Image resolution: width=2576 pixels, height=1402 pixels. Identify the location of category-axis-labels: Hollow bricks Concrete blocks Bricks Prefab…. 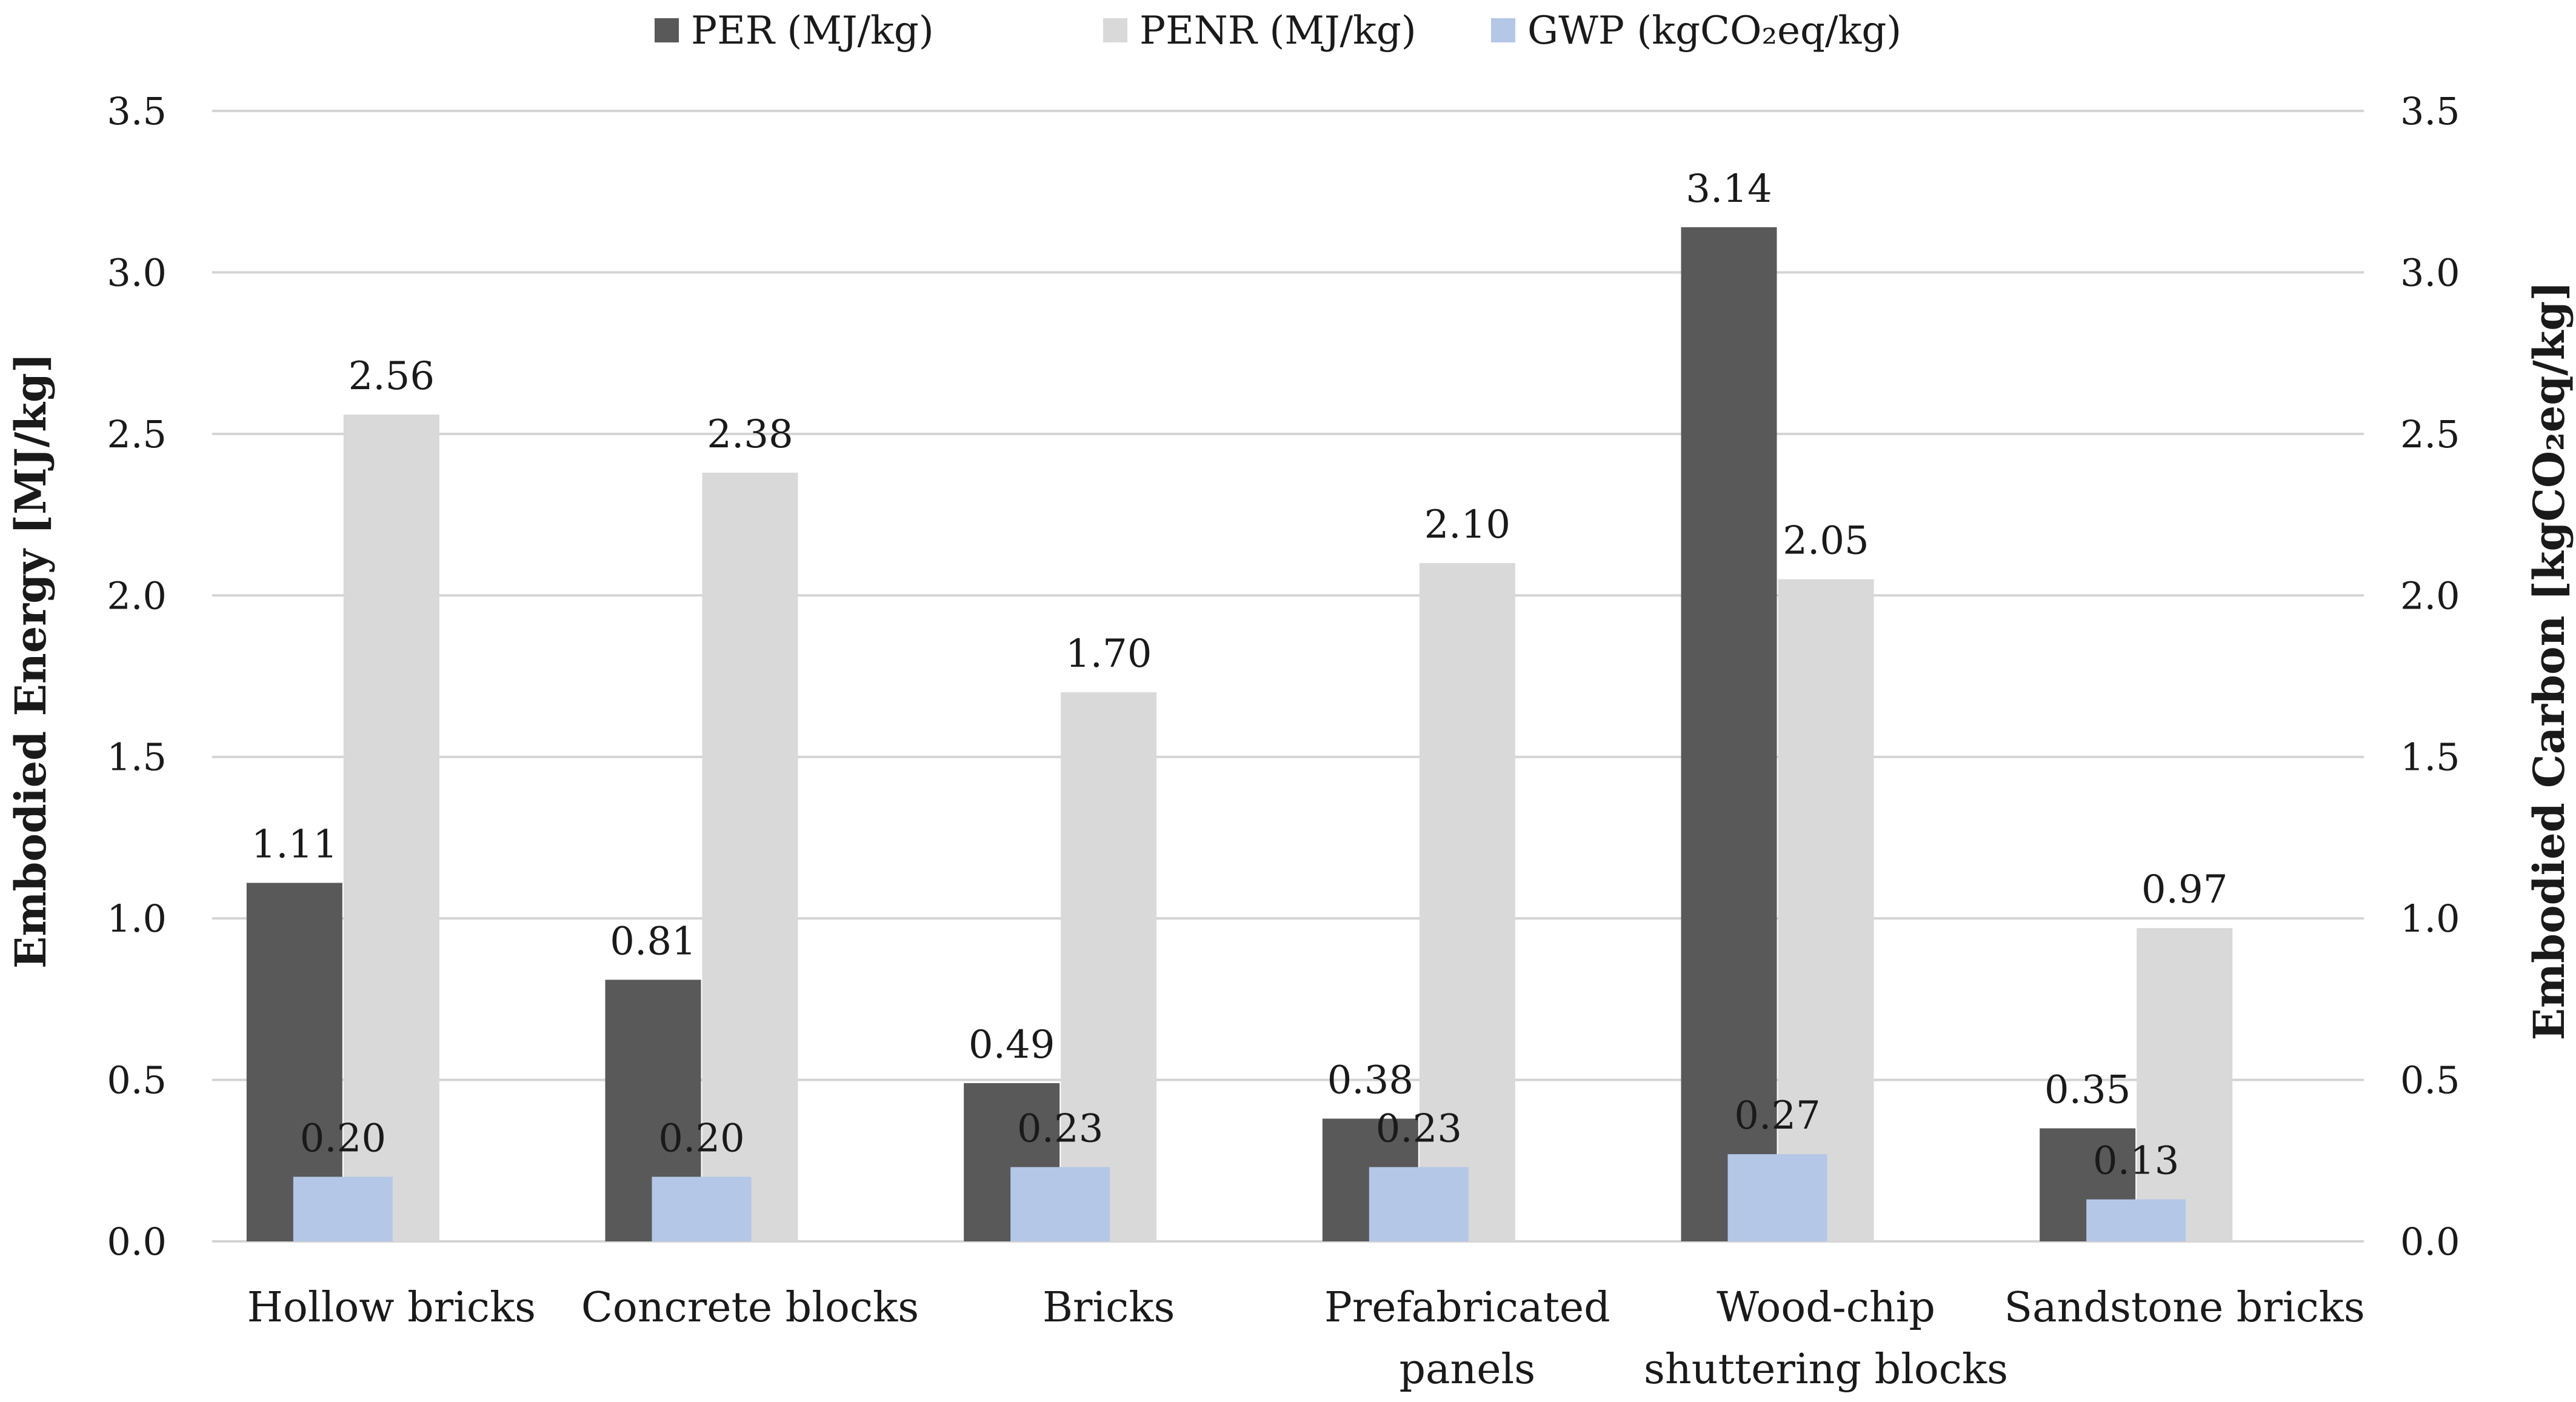
(1306, 1339).